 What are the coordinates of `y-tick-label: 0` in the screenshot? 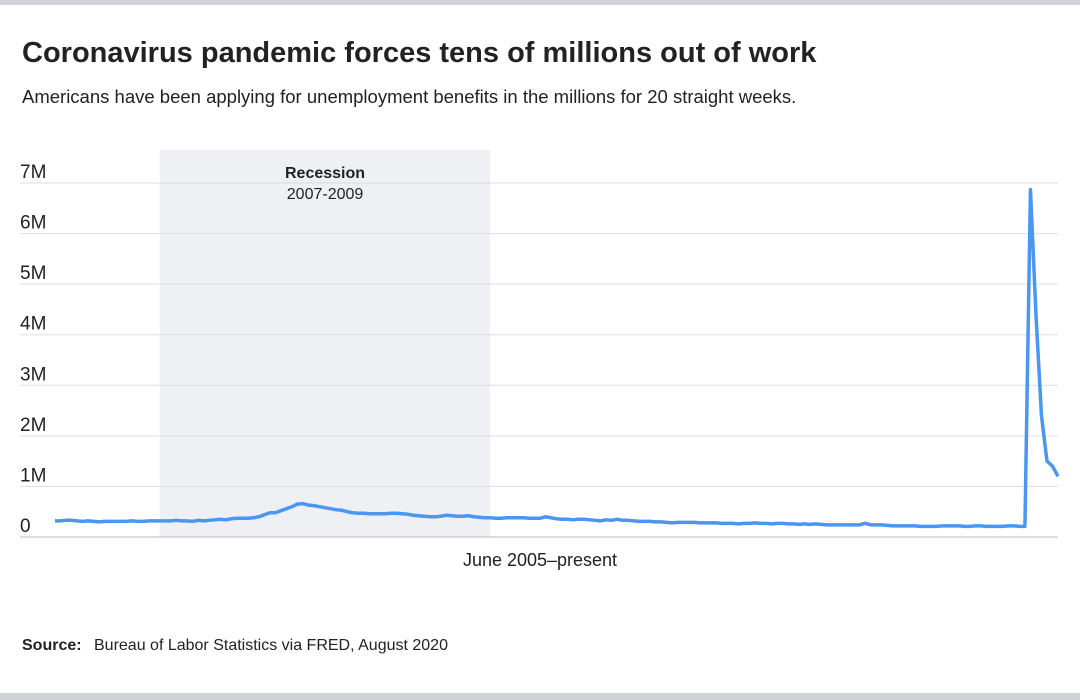 It's located at (25, 526).